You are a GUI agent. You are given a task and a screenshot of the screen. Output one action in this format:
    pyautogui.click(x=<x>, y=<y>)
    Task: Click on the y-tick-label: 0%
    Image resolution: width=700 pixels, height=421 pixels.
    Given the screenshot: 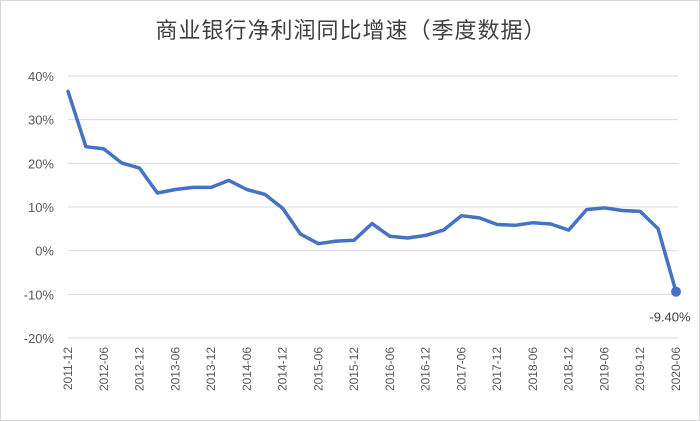 What is the action you would take?
    pyautogui.click(x=44, y=251)
    